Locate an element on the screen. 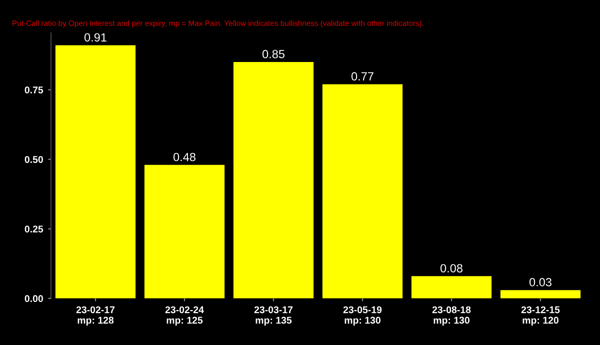 The width and height of the screenshot is (600, 345). x-tick-label: 23-03-17 mp: 135 is located at coordinates (273, 316).